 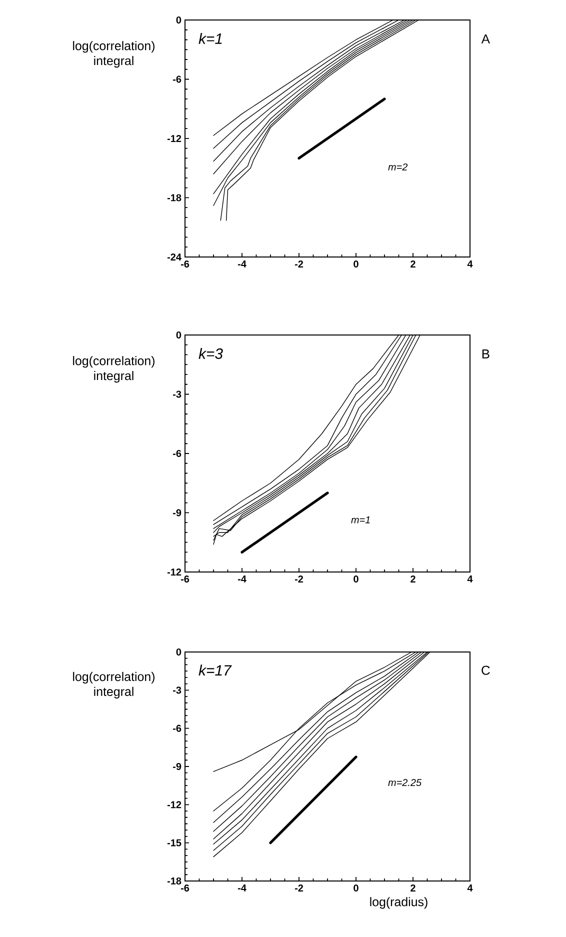 What do you see at coordinates (210, 353) in the screenshot?
I see `annotation: k=3` at bounding box center [210, 353].